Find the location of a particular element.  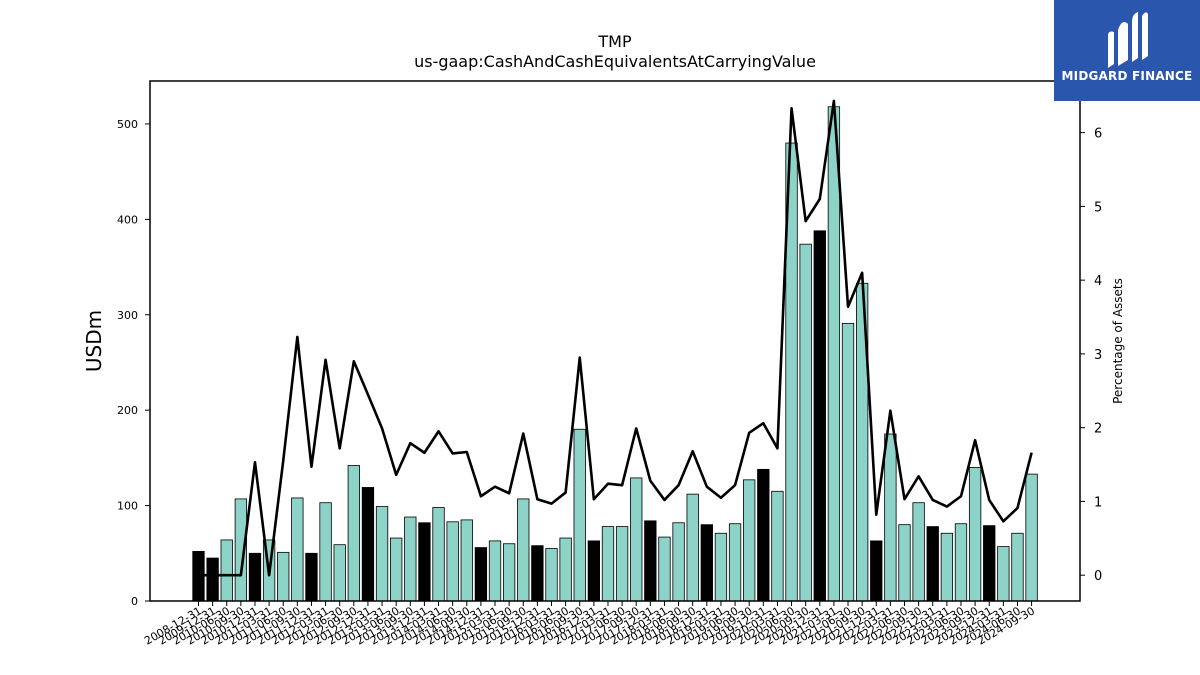

y-tick-label-right: 0 is located at coordinates (1098, 576).